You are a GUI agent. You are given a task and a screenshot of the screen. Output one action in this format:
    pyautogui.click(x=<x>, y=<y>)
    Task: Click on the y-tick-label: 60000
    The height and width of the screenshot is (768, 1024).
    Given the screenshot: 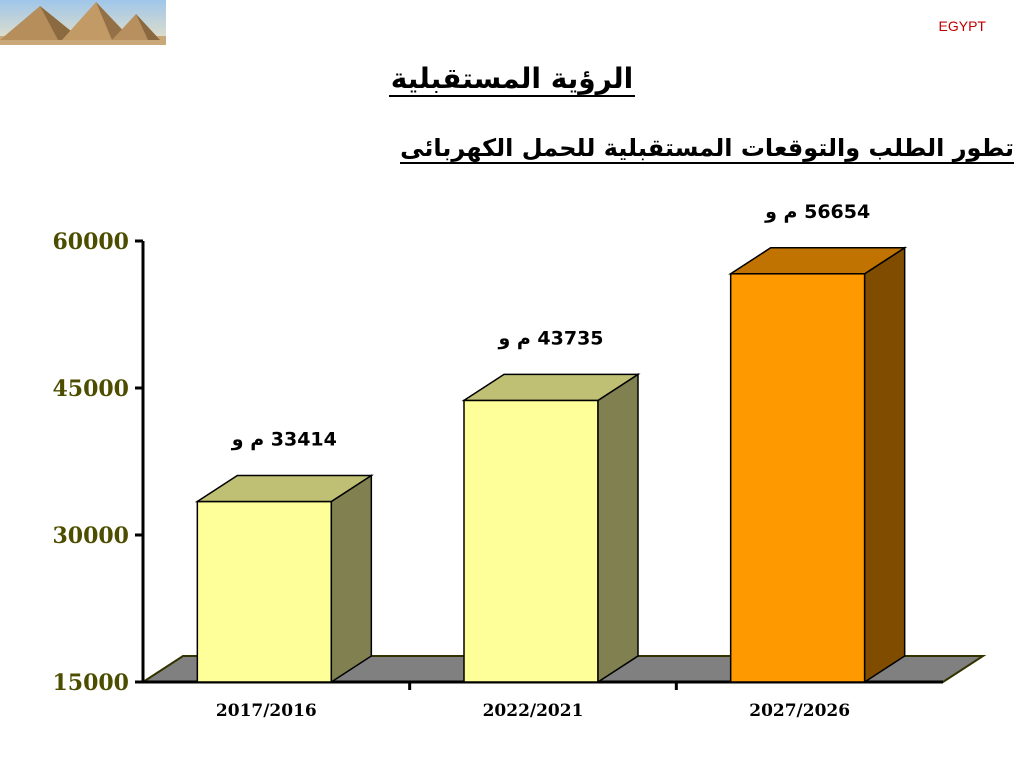 What is the action you would take?
    pyautogui.click(x=90, y=242)
    